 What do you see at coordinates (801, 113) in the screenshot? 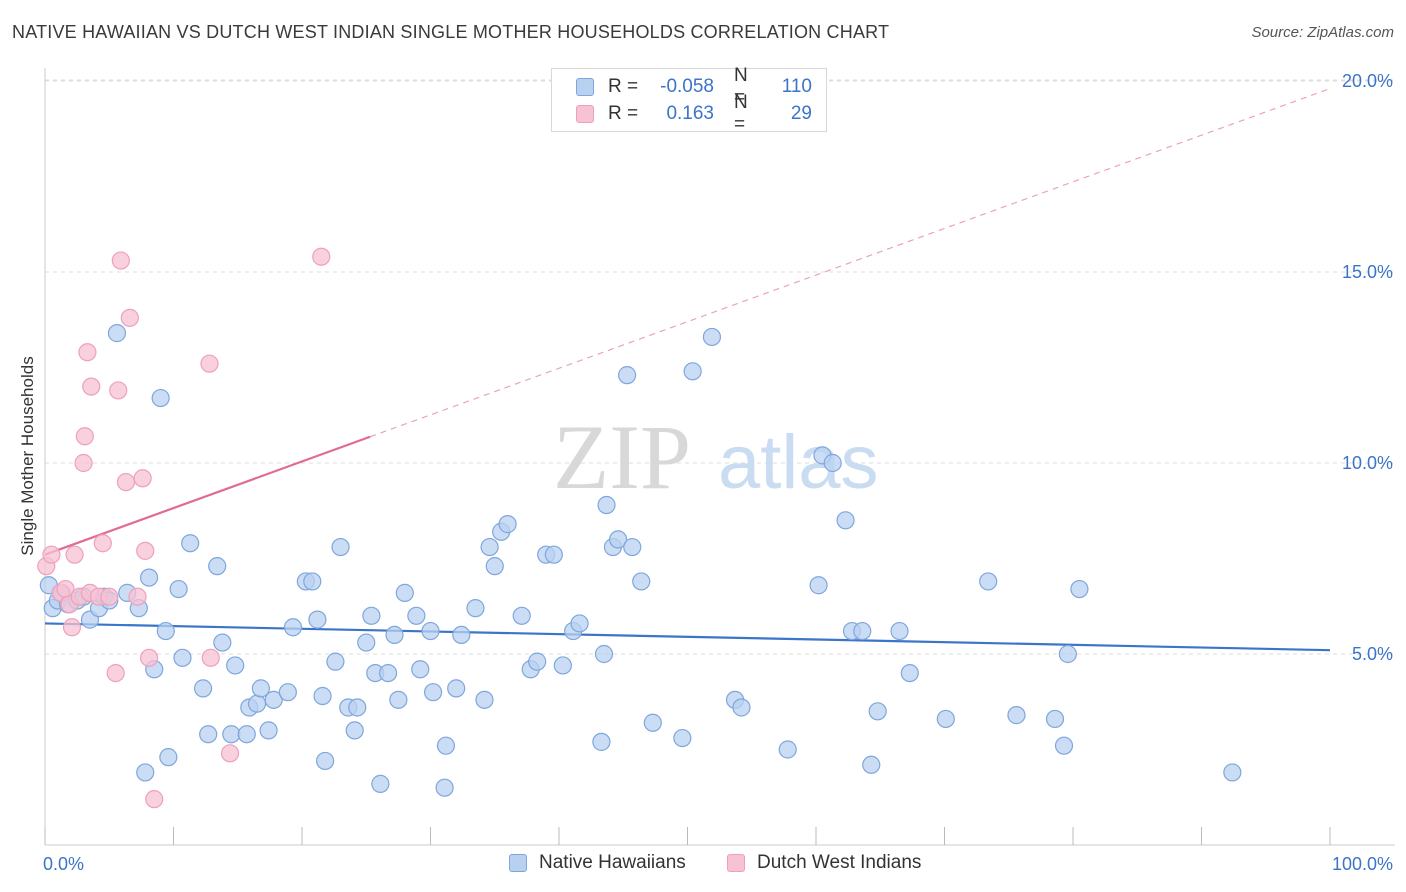
I see `legend-n-value: 29` at bounding box center [801, 113].